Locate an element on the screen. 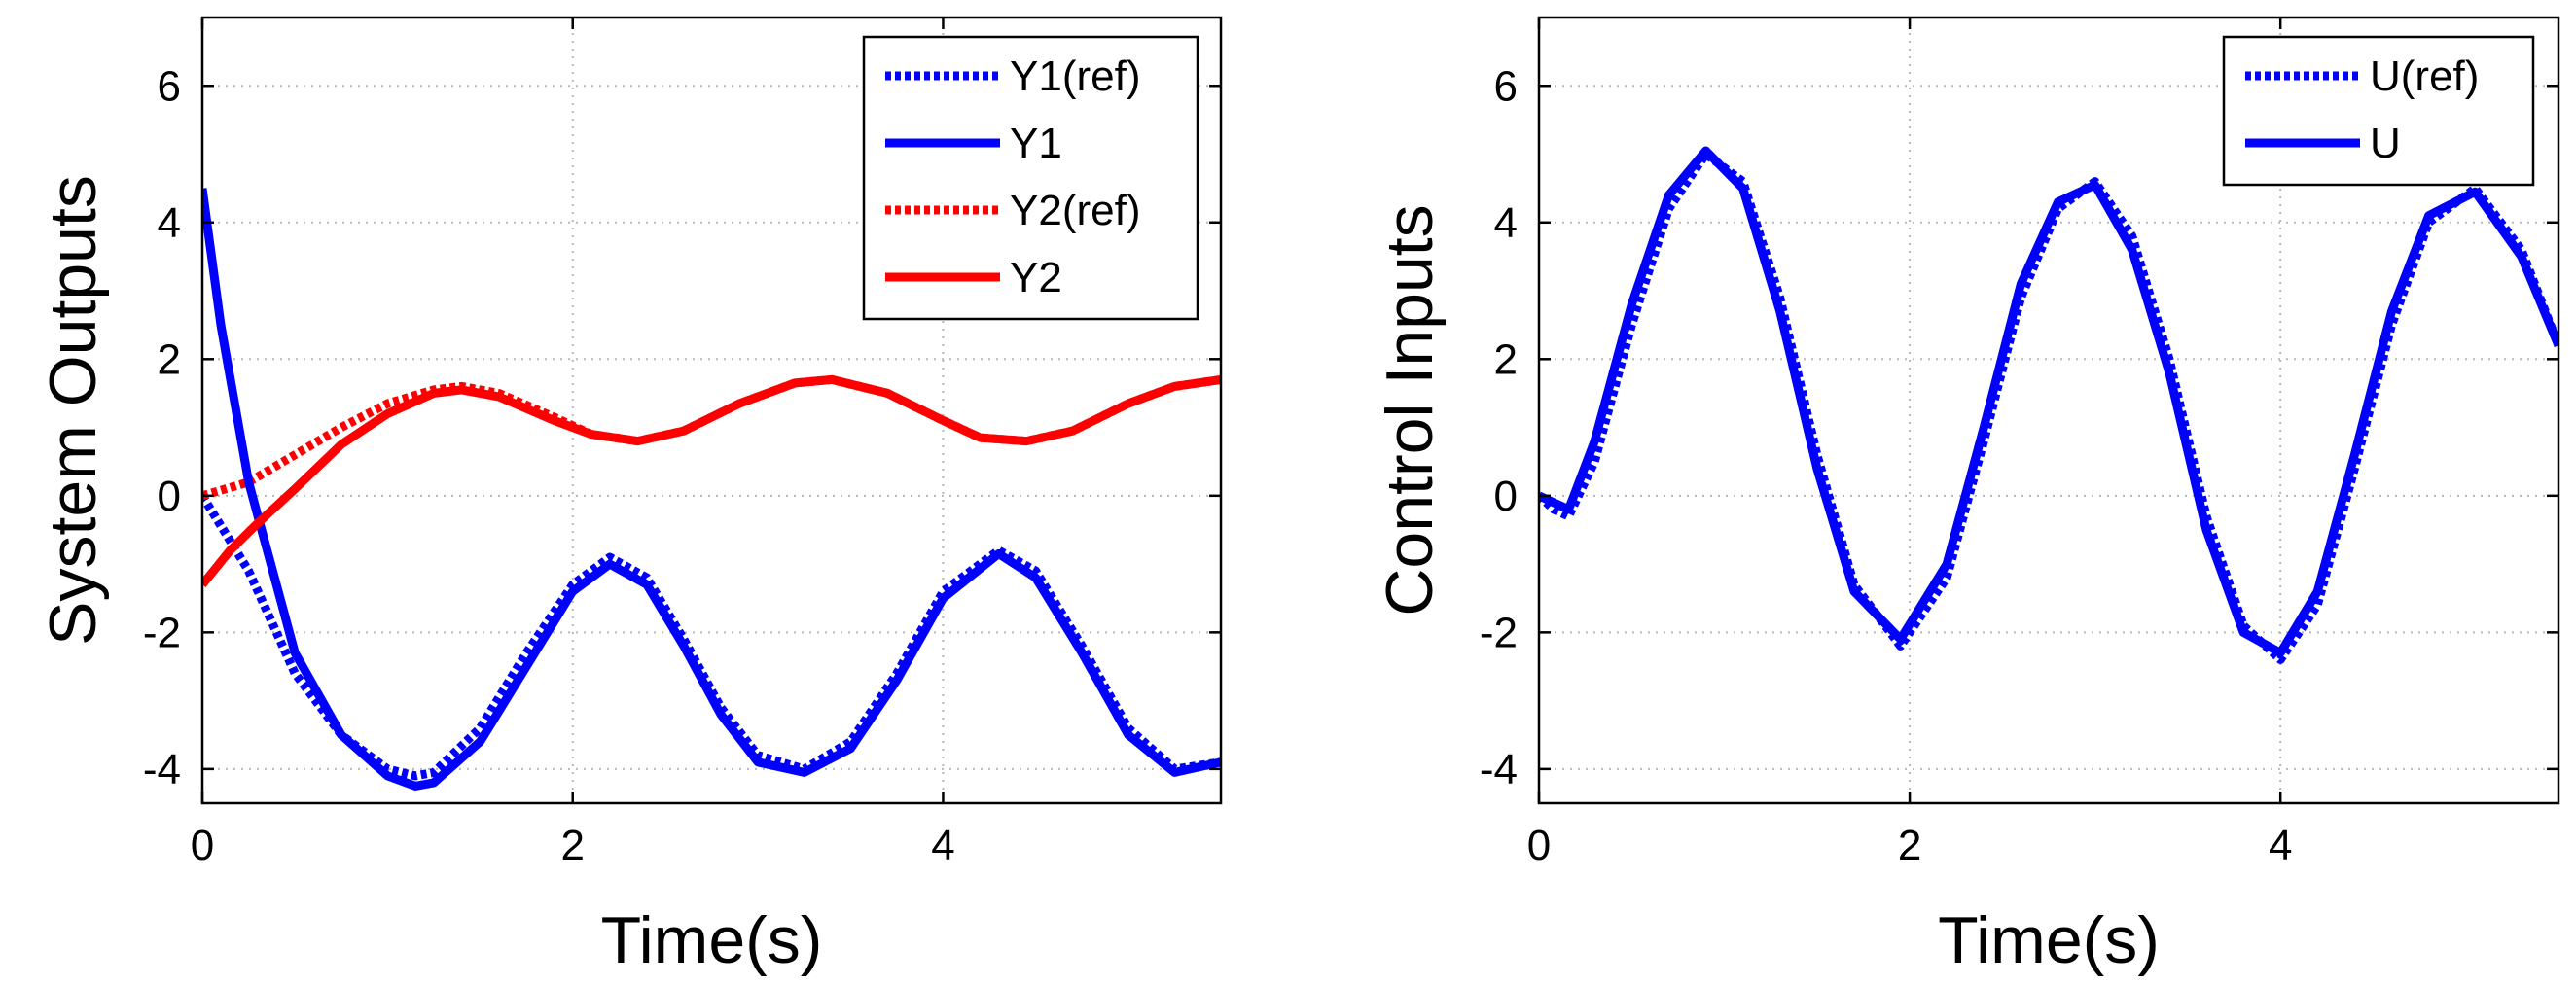 The width and height of the screenshot is (2576, 986). legend: Y1(ref) Y1 Y2(ref) Y2 is located at coordinates (1030, 178).